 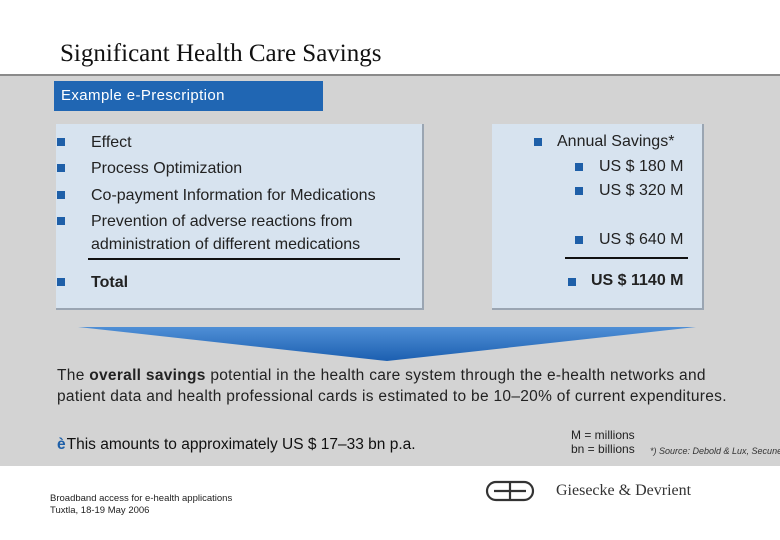 I want to click on source-note: *) Source: Debold & Lux, Secunet, so click(x=715, y=451).